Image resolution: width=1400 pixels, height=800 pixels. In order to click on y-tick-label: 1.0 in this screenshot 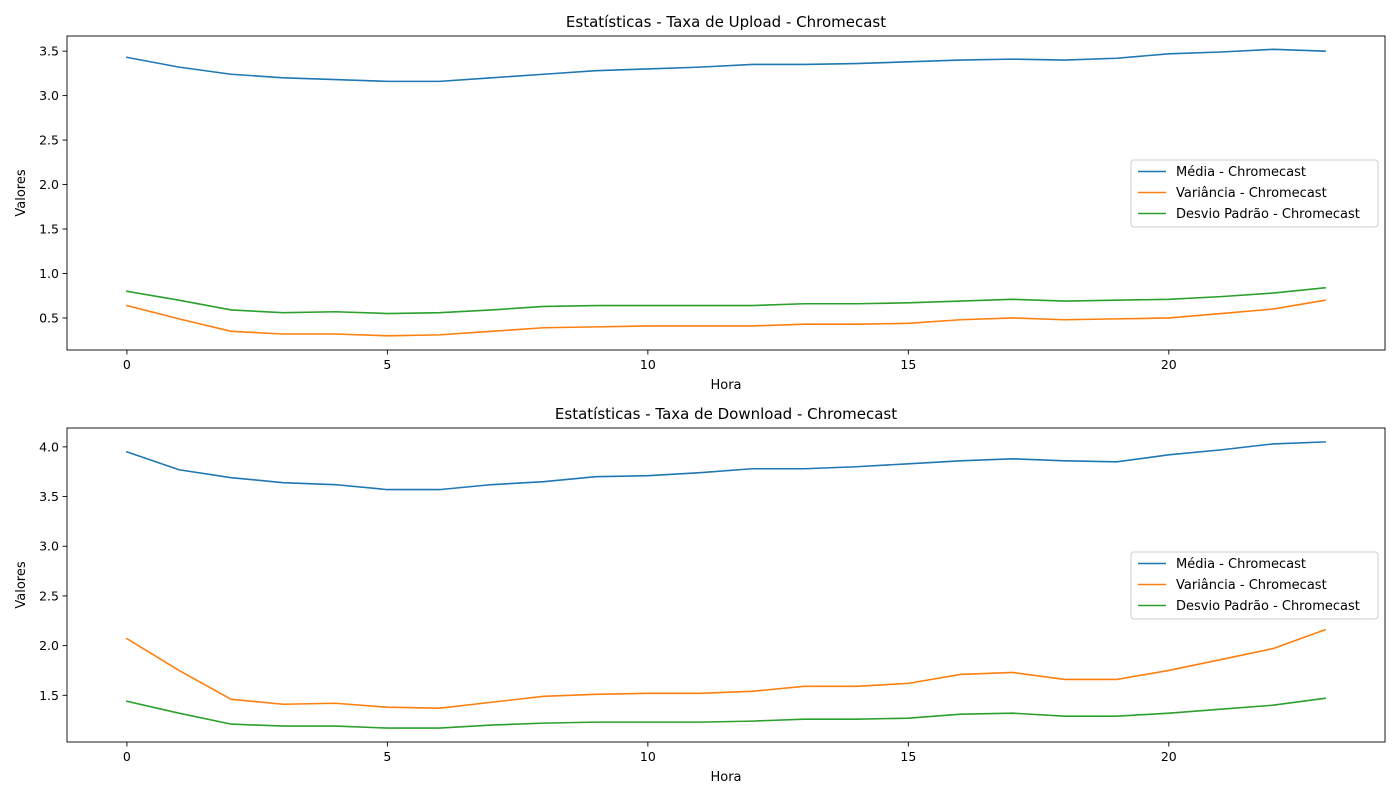, I will do `click(49, 273)`.